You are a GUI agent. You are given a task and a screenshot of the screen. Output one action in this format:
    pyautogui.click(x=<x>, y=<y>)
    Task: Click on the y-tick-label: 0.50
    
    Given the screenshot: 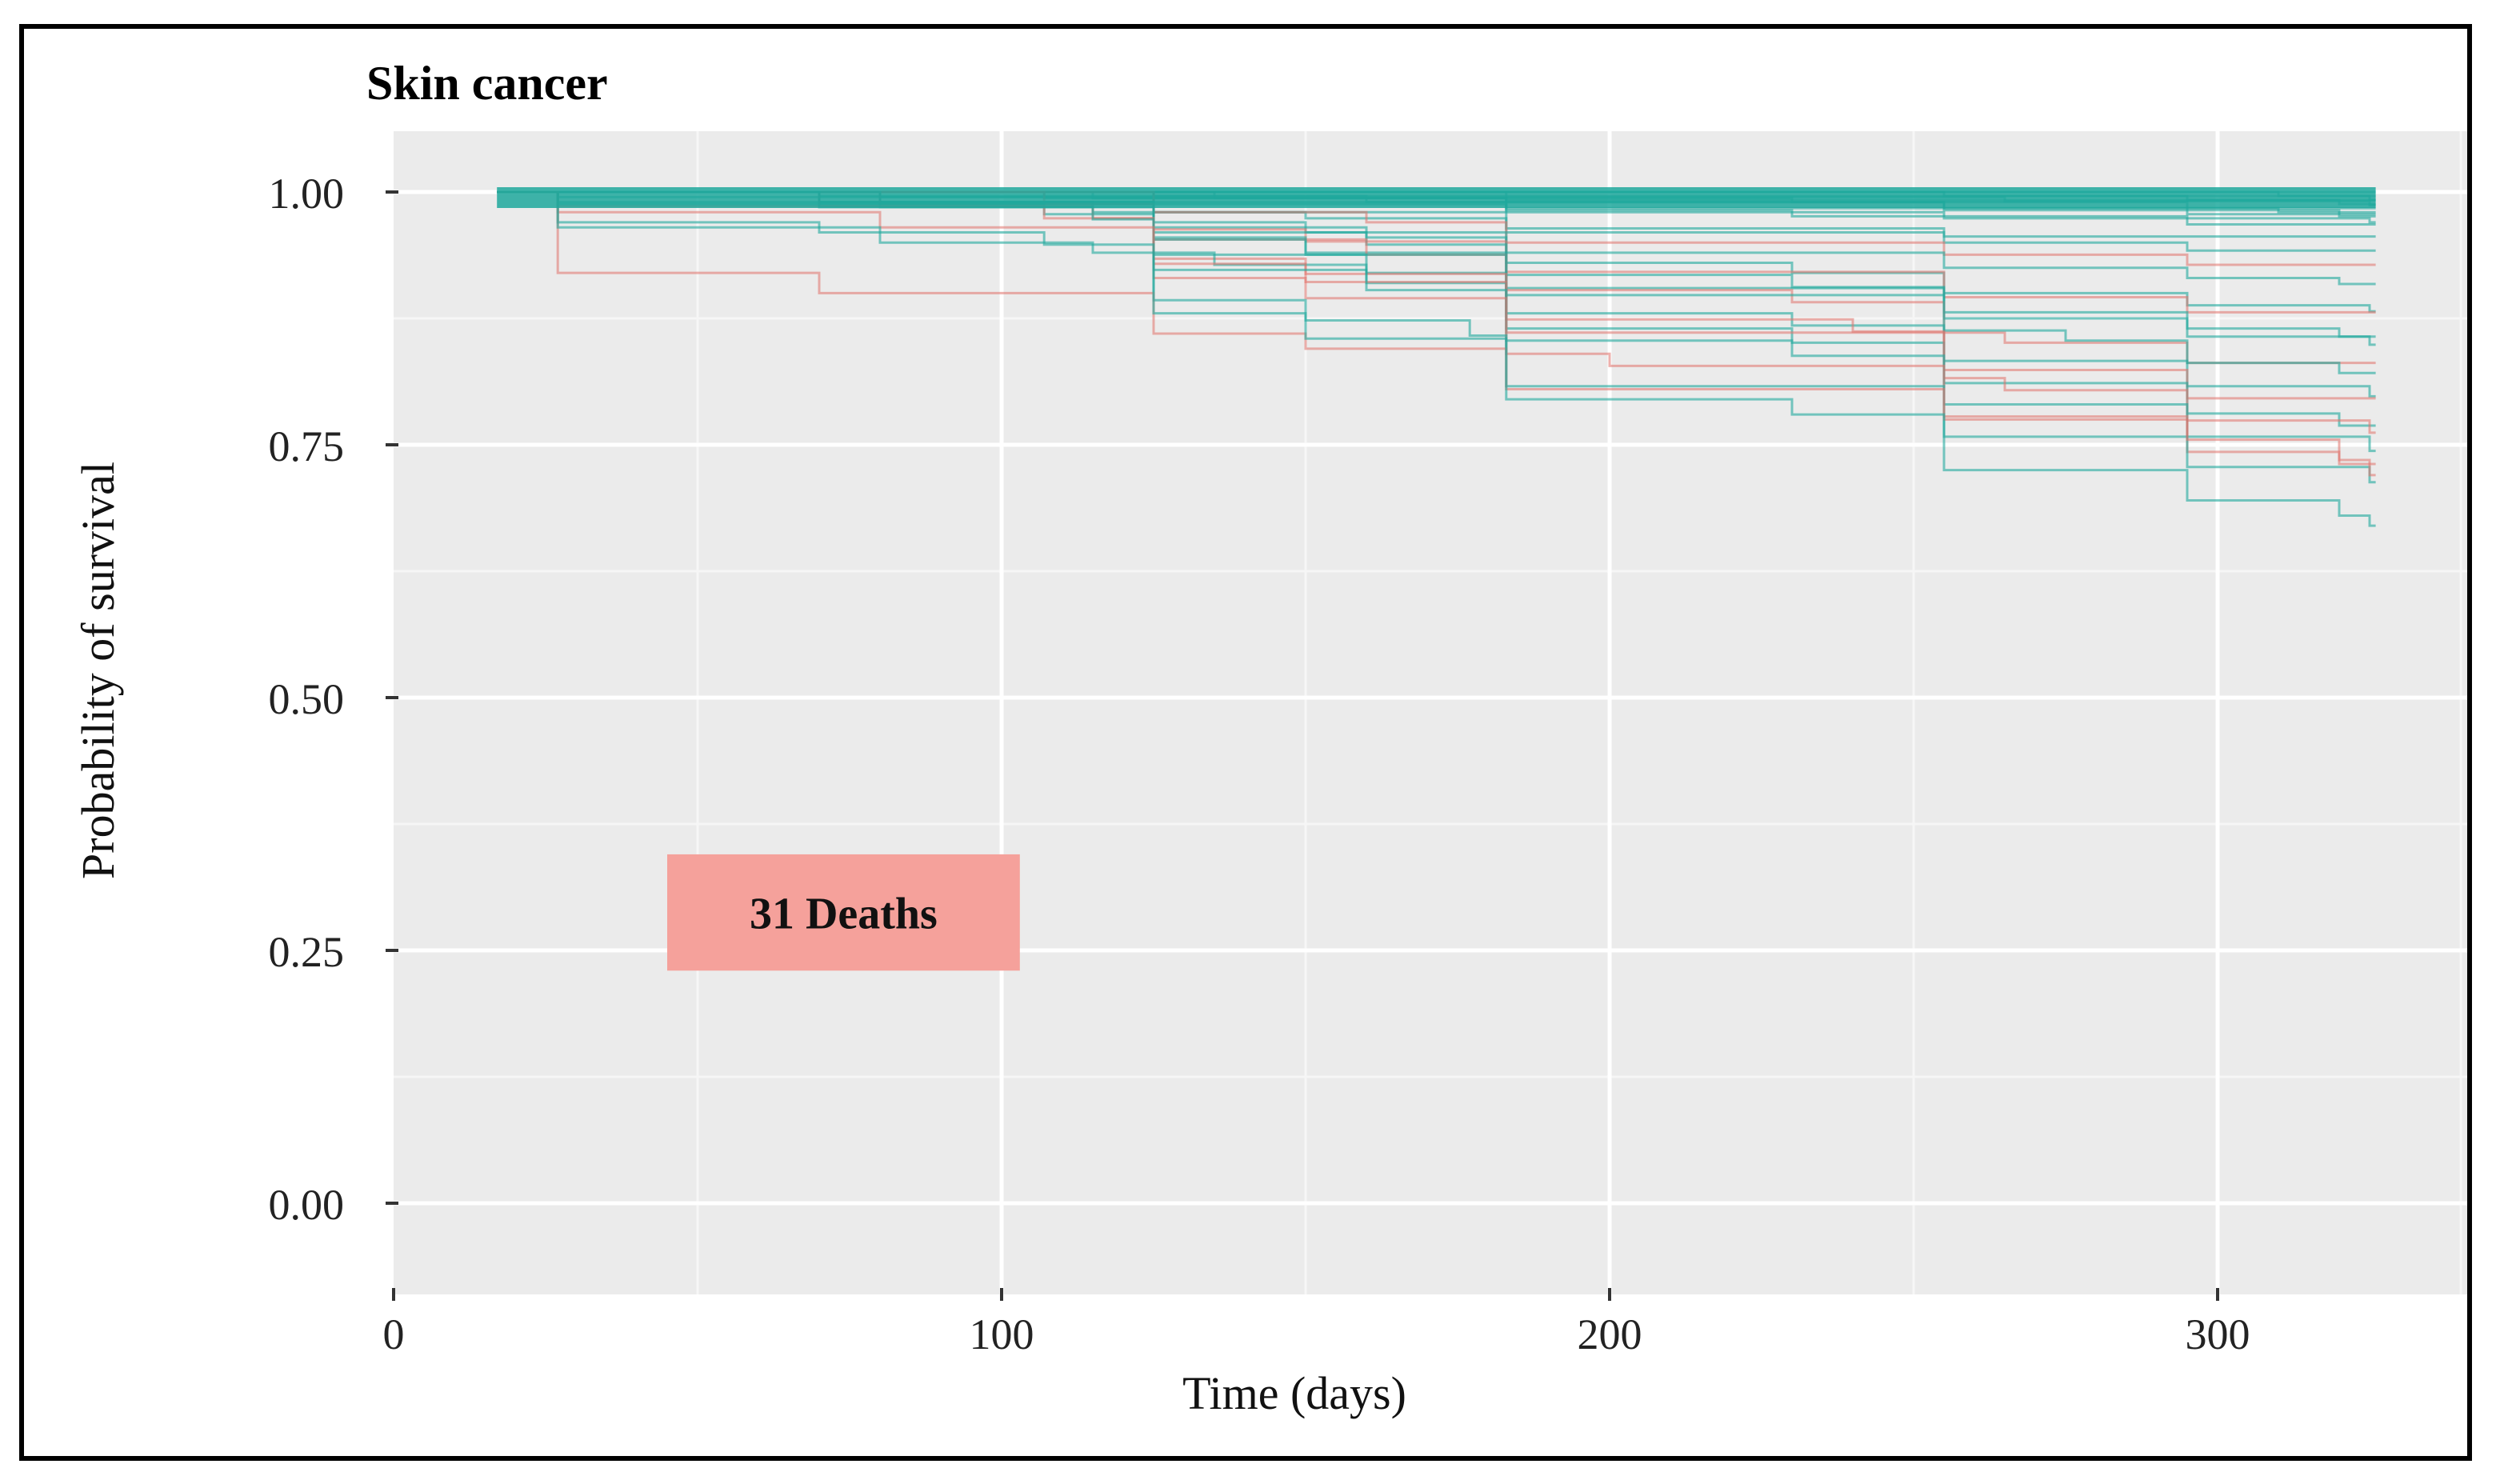 What is the action you would take?
    pyautogui.click(x=307, y=699)
    